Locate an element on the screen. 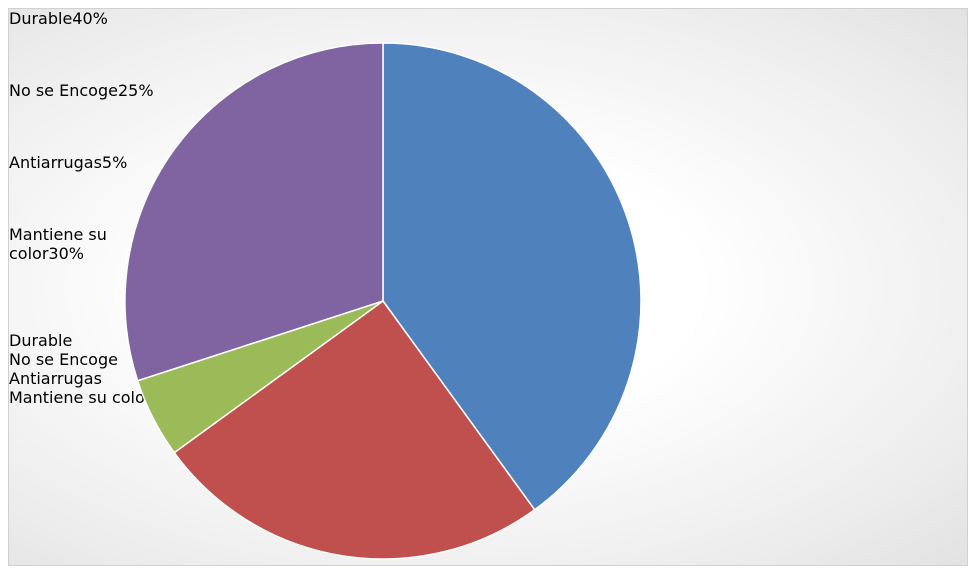 This screenshot has height=579, width=976. data-label-value: 5% is located at coordinates (114, 162).